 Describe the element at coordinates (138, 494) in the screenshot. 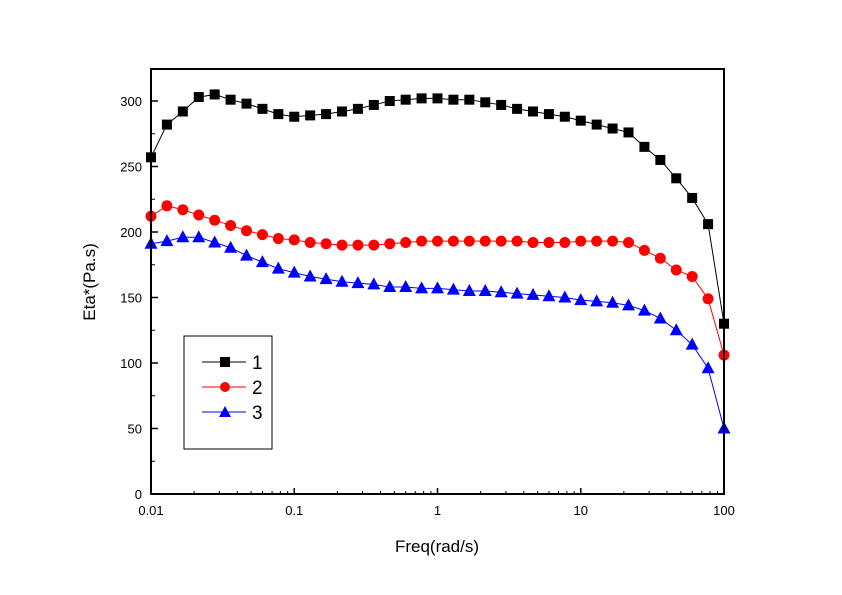

I see `y-tick-label: 0` at that location.